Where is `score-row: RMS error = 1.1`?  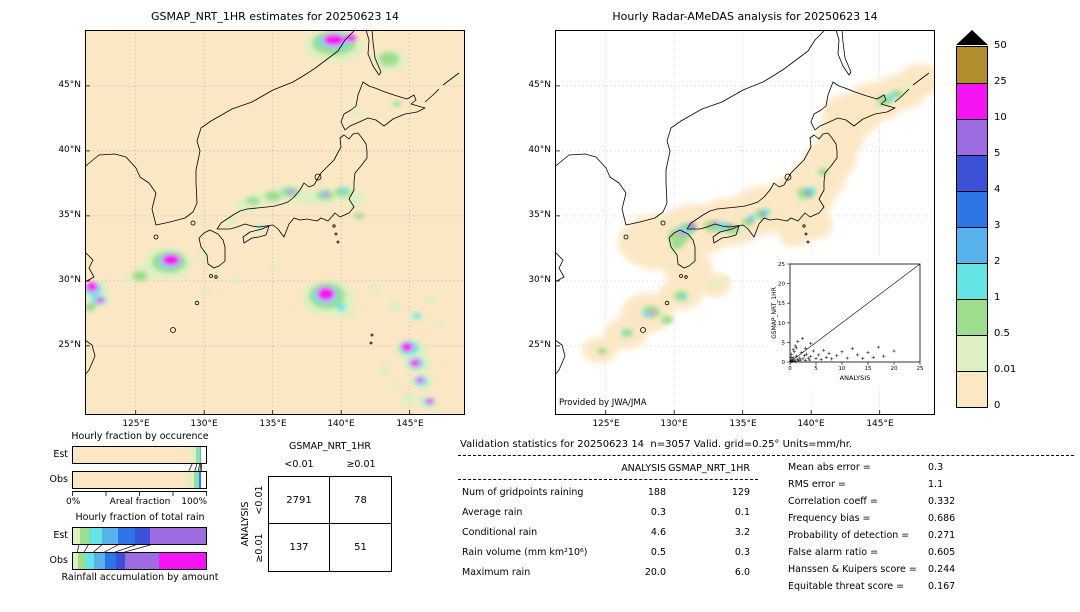 score-row: RMS error = 1.1 is located at coordinates (866, 484).